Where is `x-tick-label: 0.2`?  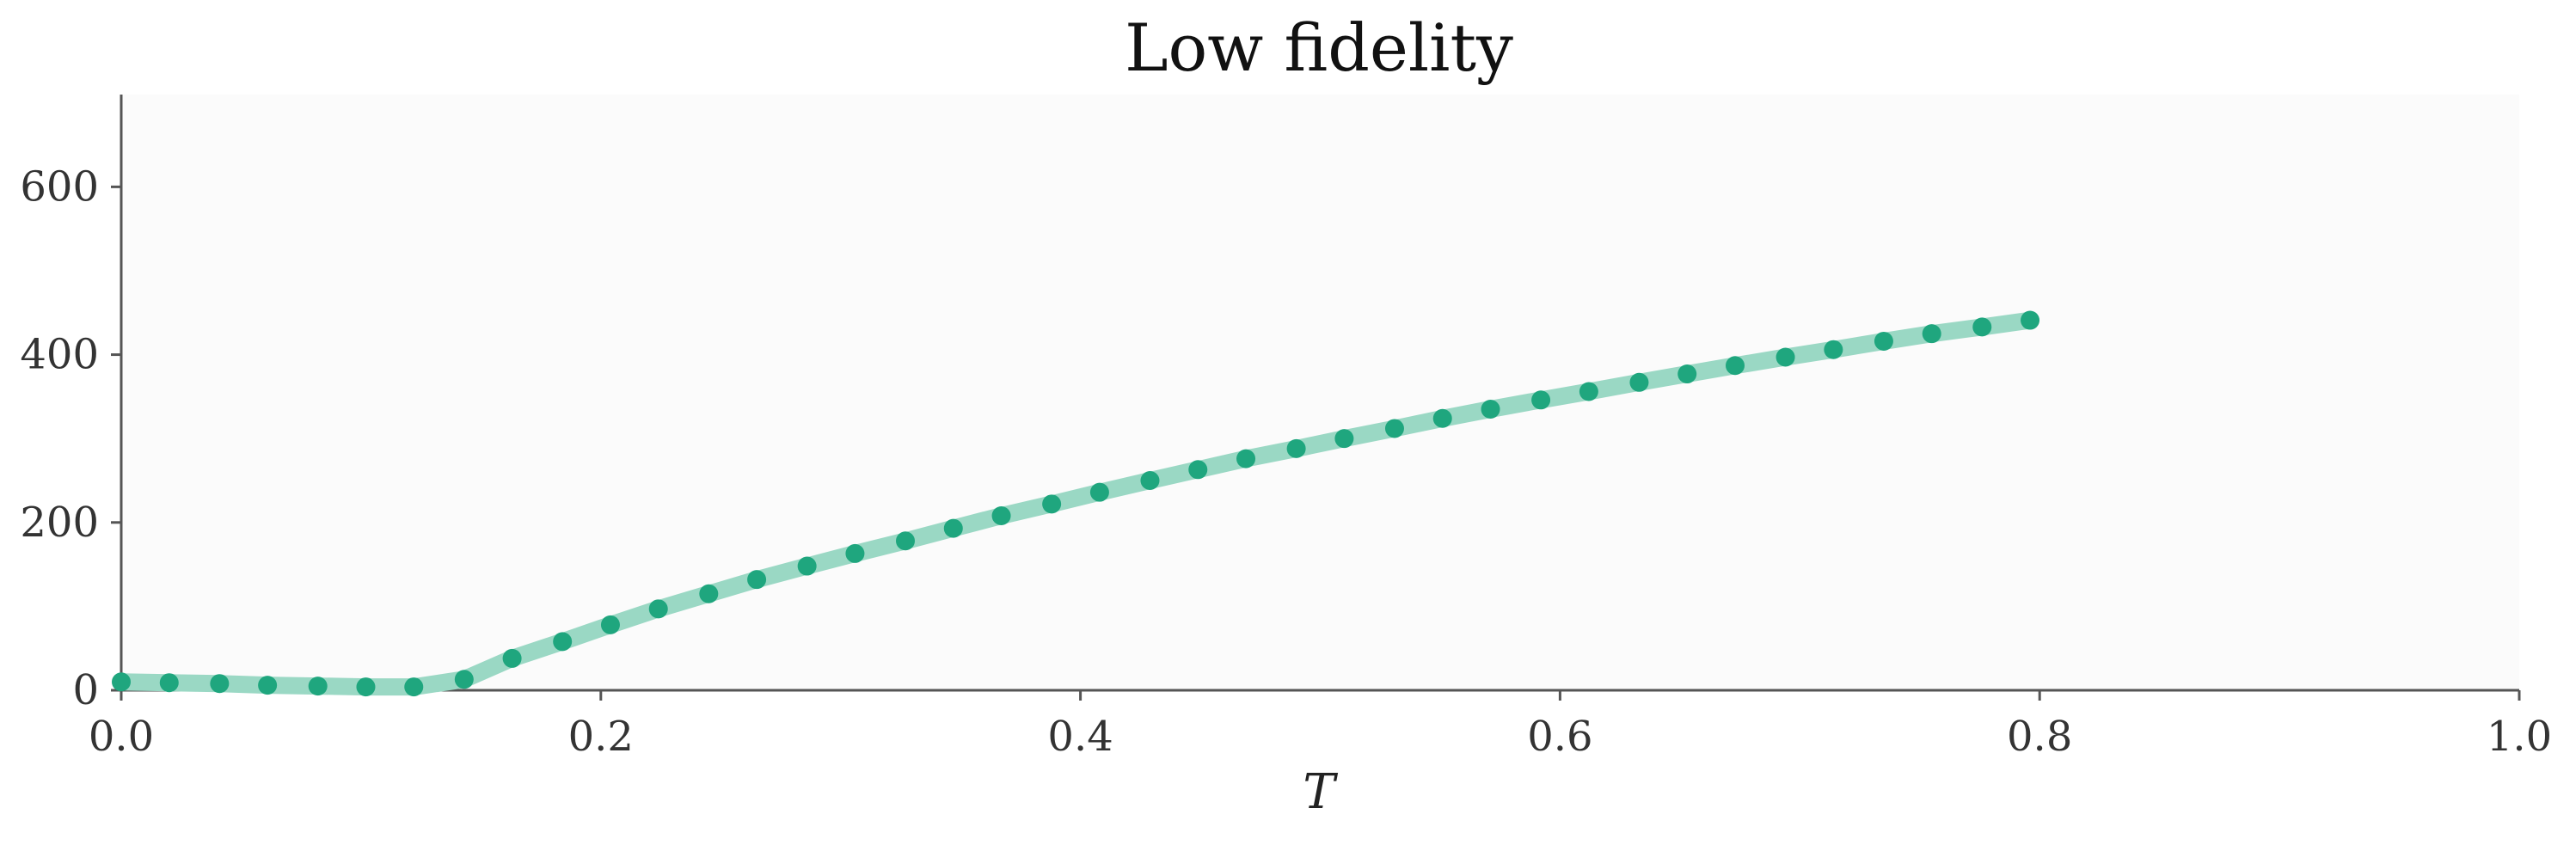 x-tick-label: 0.2 is located at coordinates (601, 737).